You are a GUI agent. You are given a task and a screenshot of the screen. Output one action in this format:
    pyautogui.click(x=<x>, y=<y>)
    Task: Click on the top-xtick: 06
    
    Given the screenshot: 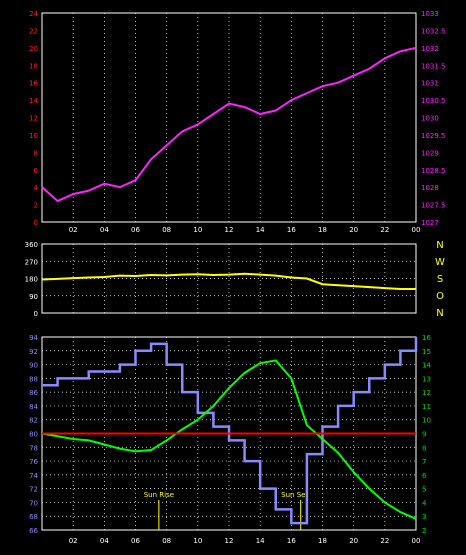 What is the action you would take?
    pyautogui.click(x=135, y=230)
    